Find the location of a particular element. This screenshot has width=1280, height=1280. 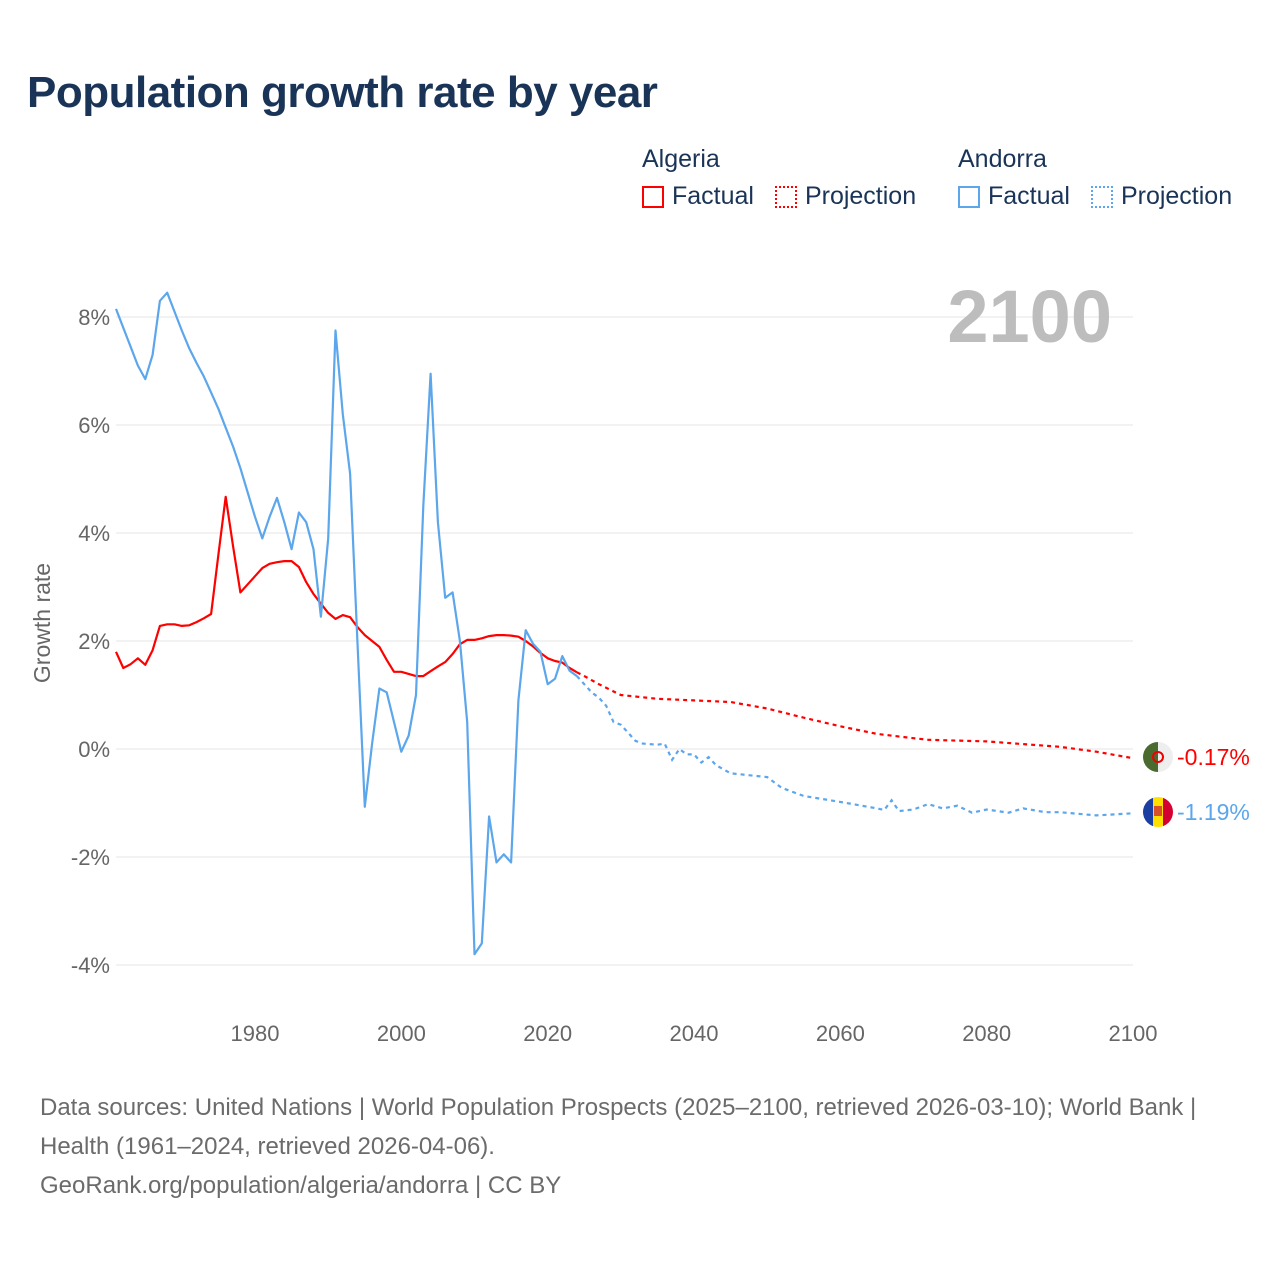

legend-andorra-projection: Projection is located at coordinates (1161, 196).